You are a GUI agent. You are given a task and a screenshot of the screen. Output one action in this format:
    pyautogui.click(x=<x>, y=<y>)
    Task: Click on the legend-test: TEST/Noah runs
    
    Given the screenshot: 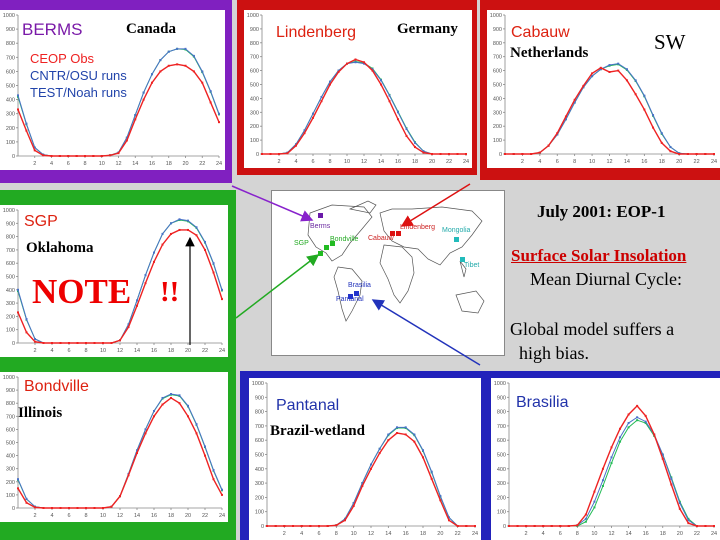 What is the action you would take?
    pyautogui.click(x=78, y=92)
    